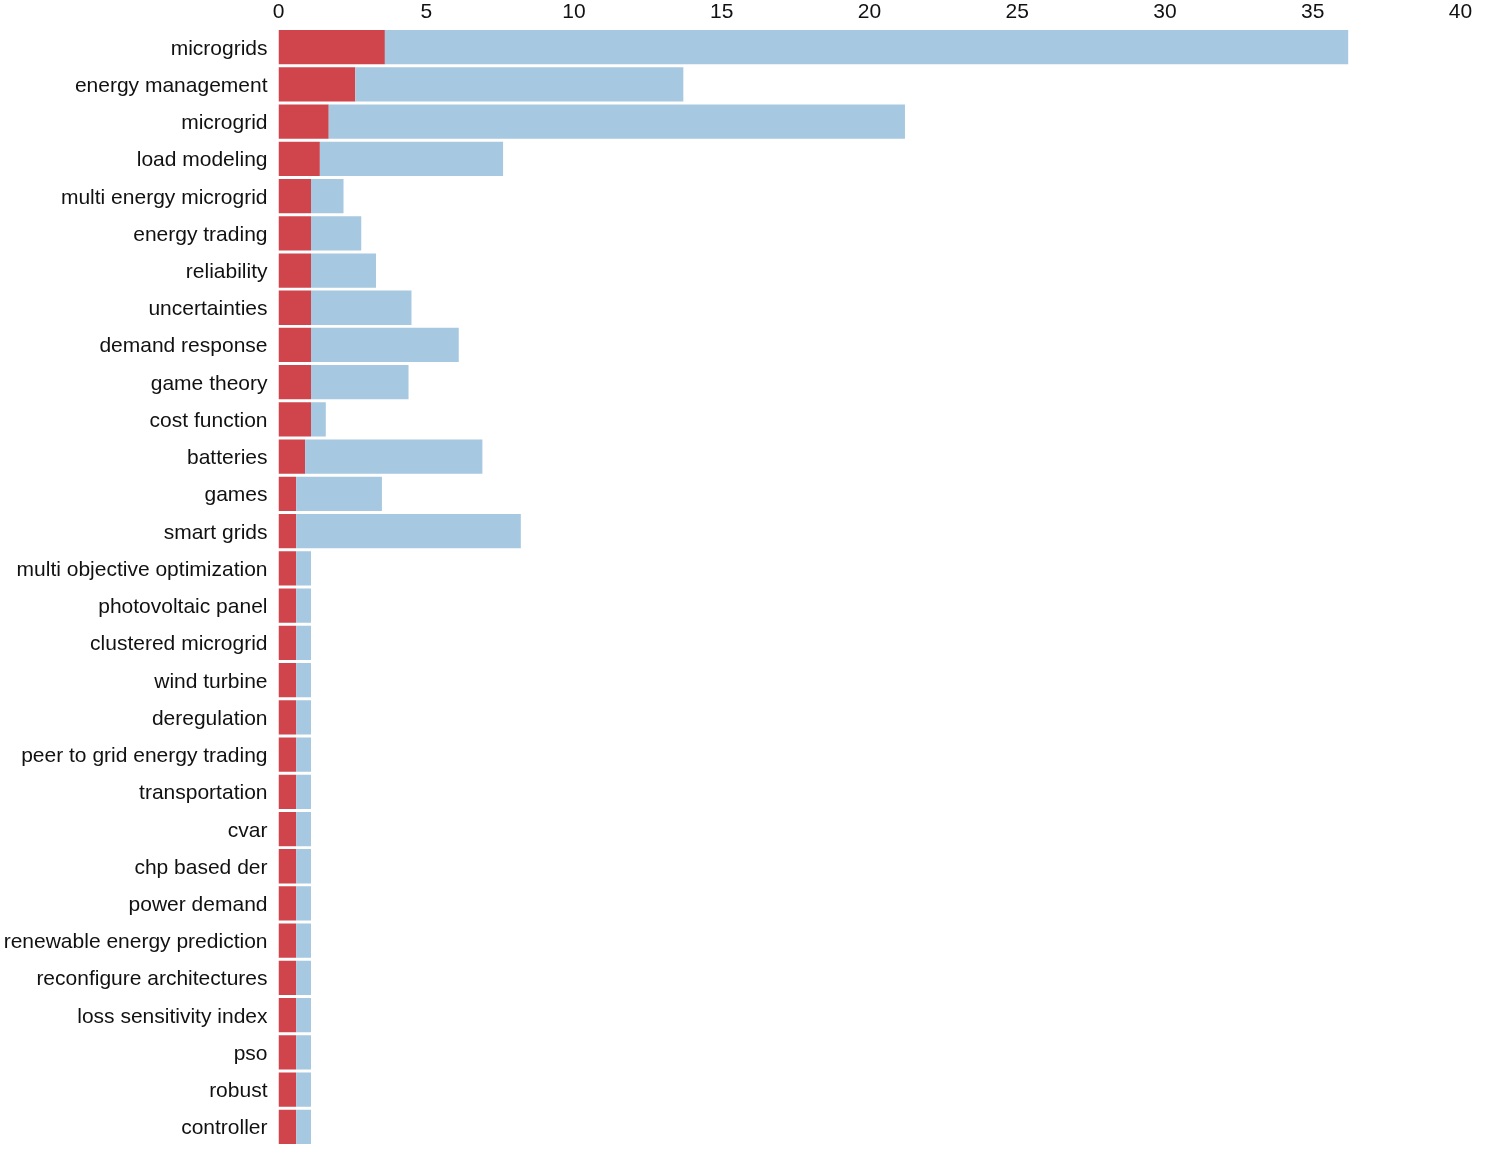 The image size is (1501, 1165). Describe the element at coordinates (202, 159) in the screenshot. I see `y-tick-label: load modeling` at that location.